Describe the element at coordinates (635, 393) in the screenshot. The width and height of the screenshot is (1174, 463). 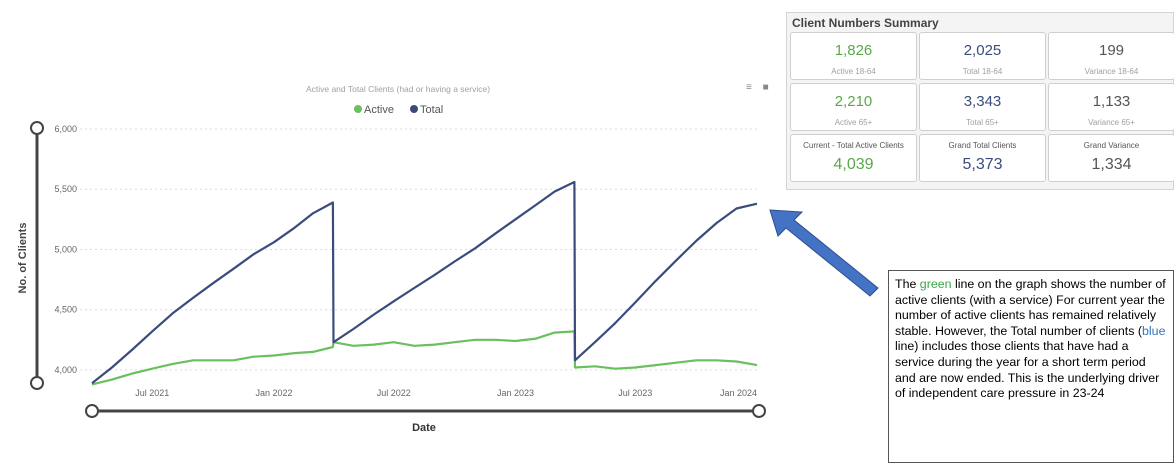
I see `x-tick-label: Jul 2023` at that location.